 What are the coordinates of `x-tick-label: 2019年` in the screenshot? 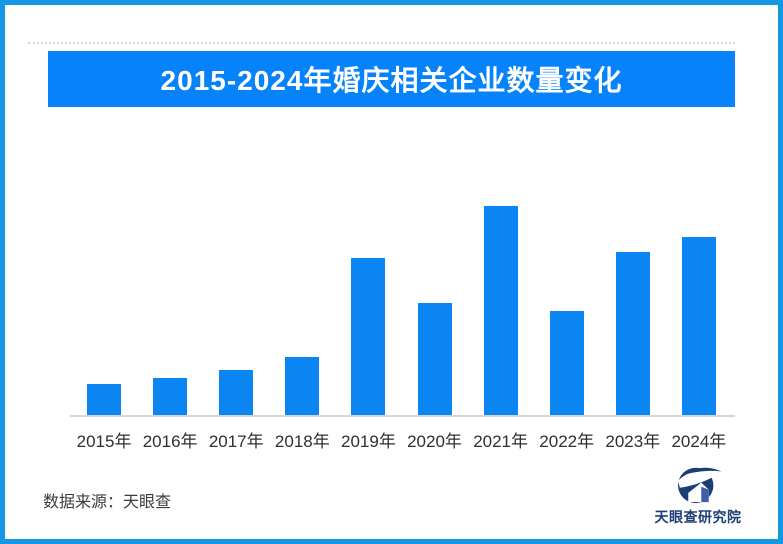 It's located at (368, 441).